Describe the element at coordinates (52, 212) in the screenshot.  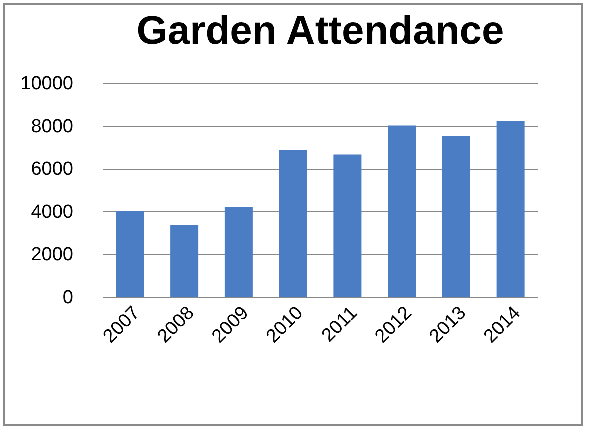
I see `y-tick-label: 4000` at that location.